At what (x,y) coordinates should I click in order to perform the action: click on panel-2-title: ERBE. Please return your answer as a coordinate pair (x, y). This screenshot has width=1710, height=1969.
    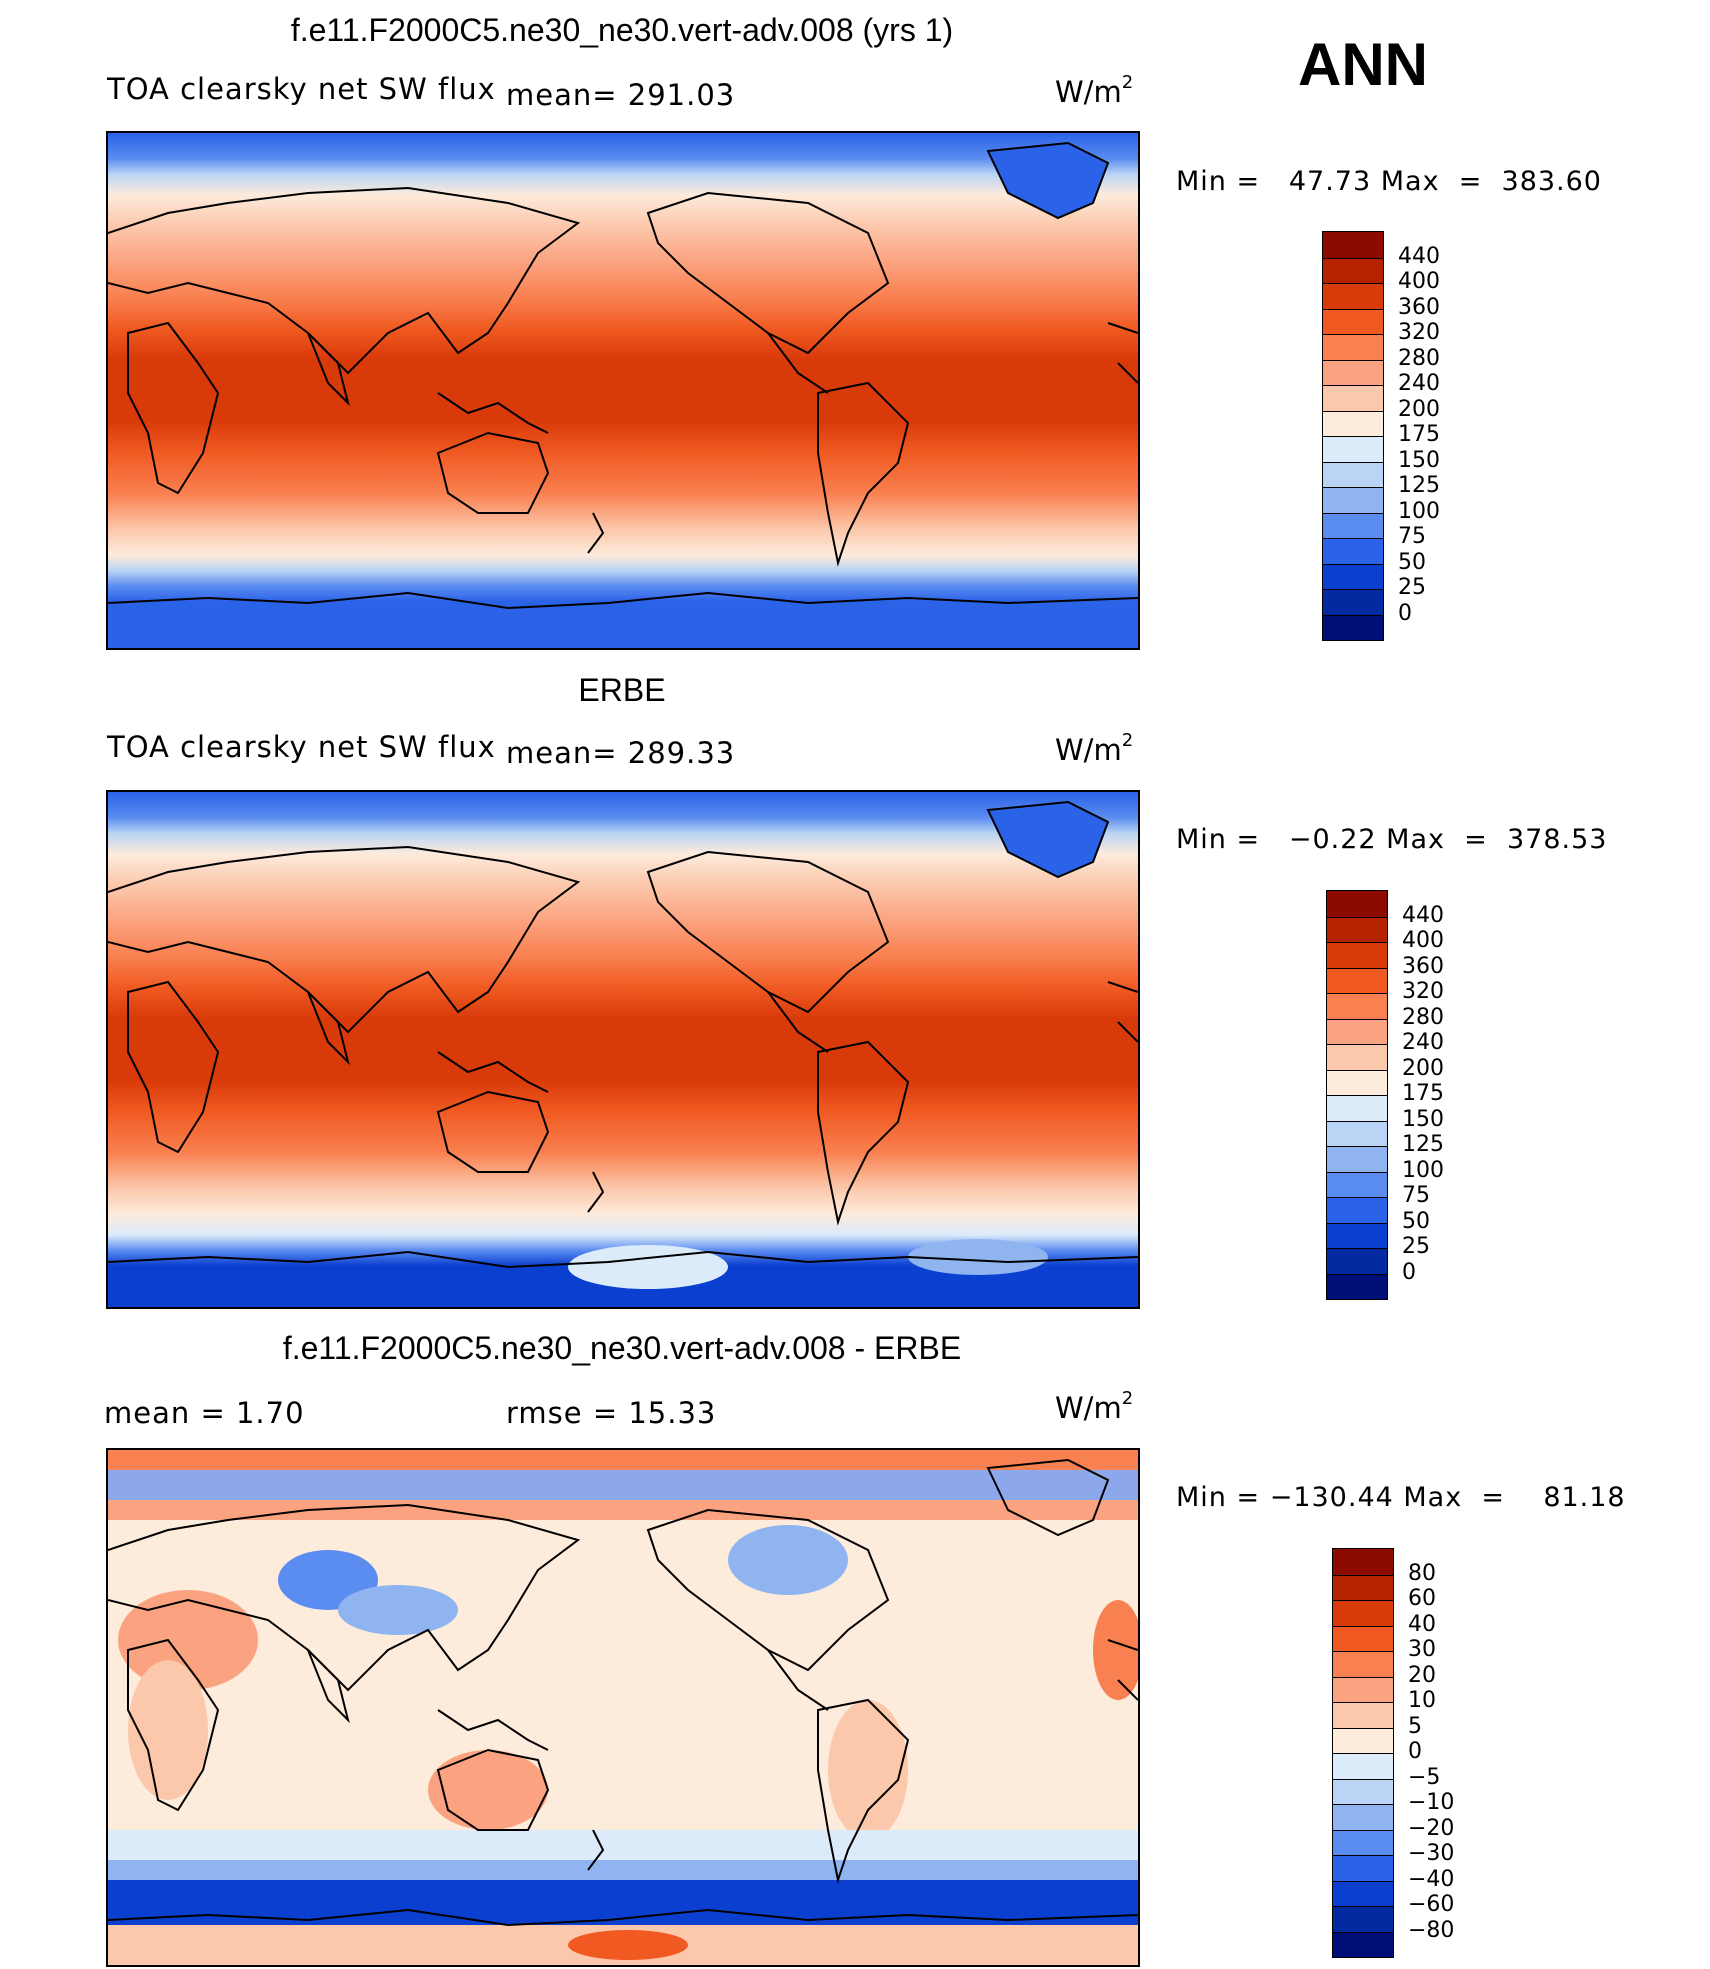
    Looking at the image, I should click on (622, 690).